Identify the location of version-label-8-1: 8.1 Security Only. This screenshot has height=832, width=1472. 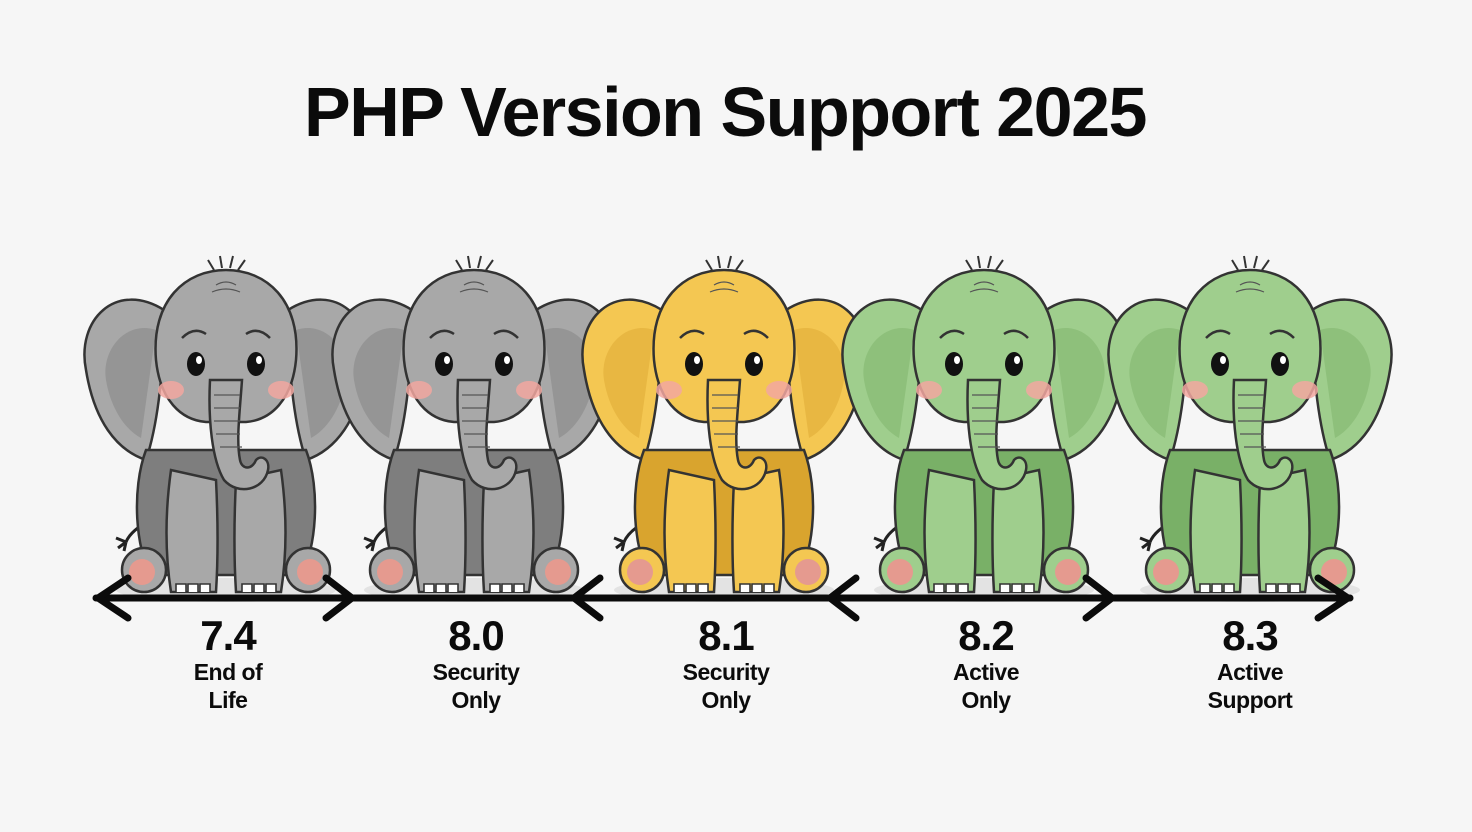
(726, 664).